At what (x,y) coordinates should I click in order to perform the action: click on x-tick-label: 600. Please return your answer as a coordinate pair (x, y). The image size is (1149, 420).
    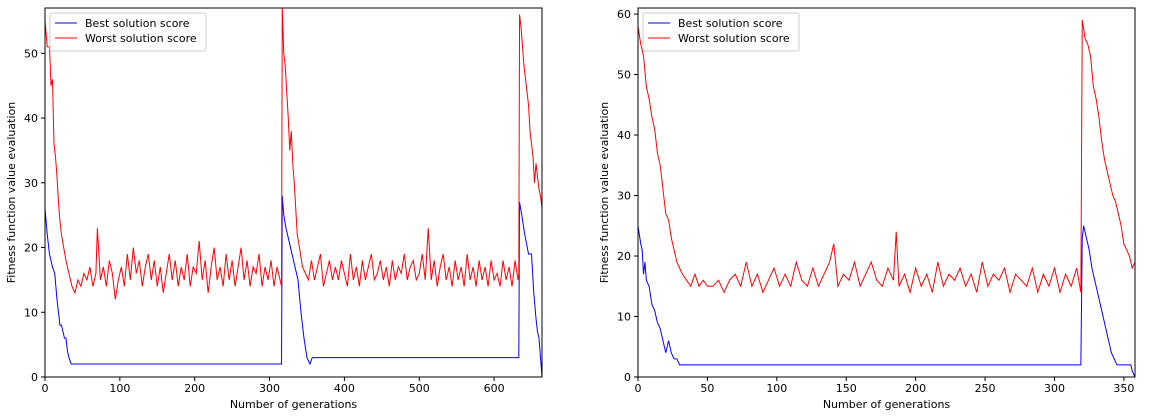
    Looking at the image, I should click on (494, 388).